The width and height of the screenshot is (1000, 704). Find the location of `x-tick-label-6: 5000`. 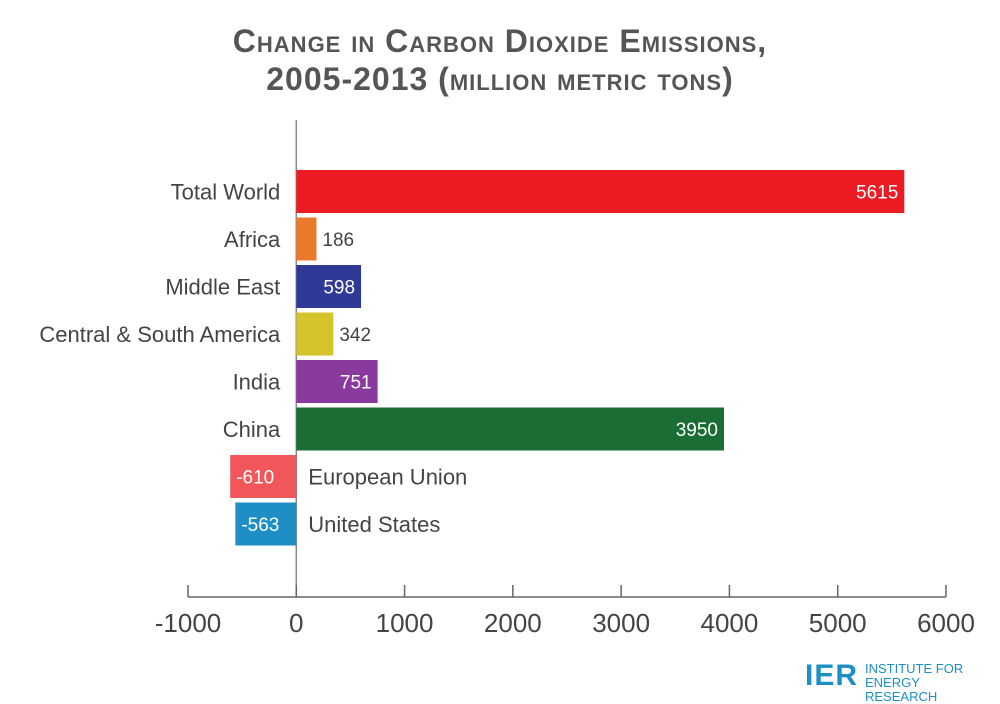

x-tick-label-6: 5000 is located at coordinates (838, 623).